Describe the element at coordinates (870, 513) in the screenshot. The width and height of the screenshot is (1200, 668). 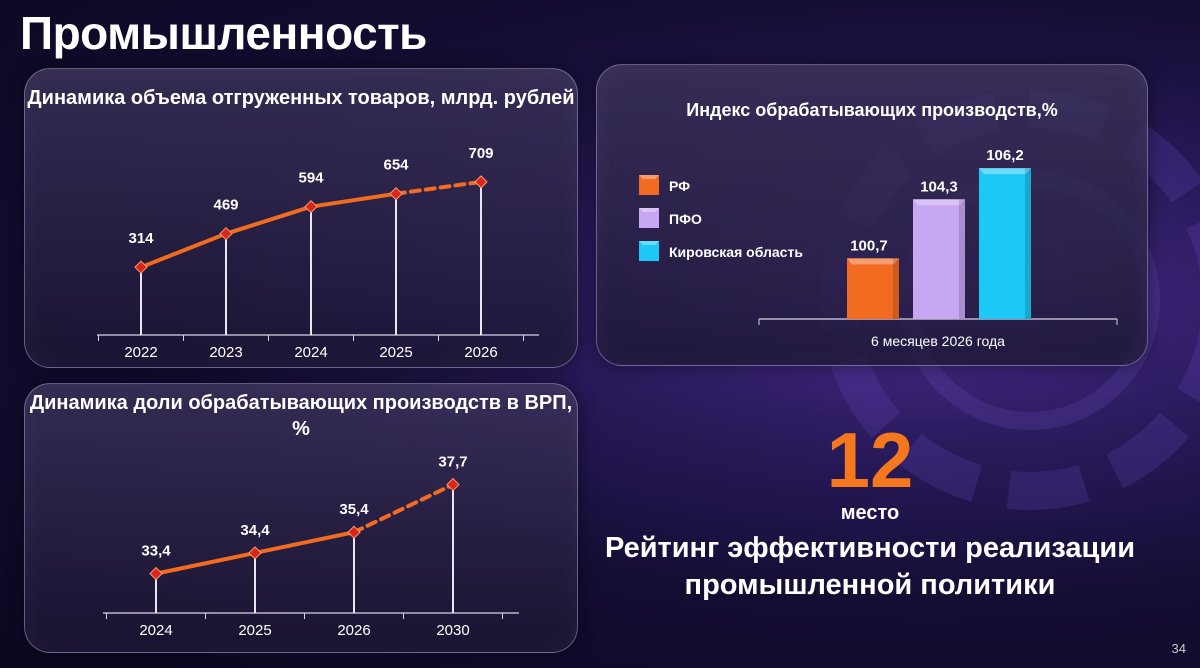
I see `rank-word: место` at that location.